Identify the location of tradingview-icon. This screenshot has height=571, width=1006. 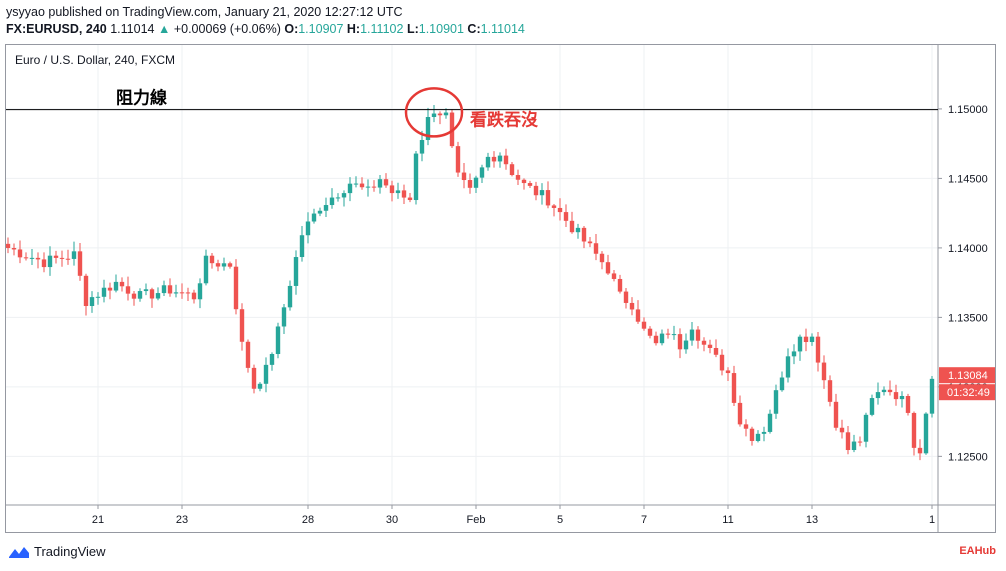
(19, 552).